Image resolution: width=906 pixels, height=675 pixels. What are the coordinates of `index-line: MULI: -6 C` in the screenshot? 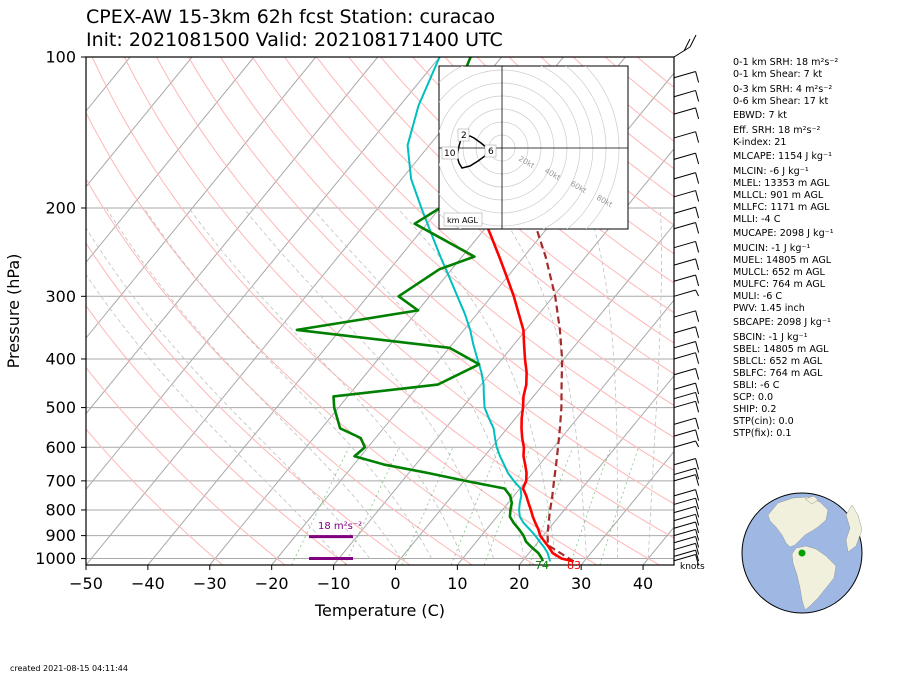 It's located at (758, 296).